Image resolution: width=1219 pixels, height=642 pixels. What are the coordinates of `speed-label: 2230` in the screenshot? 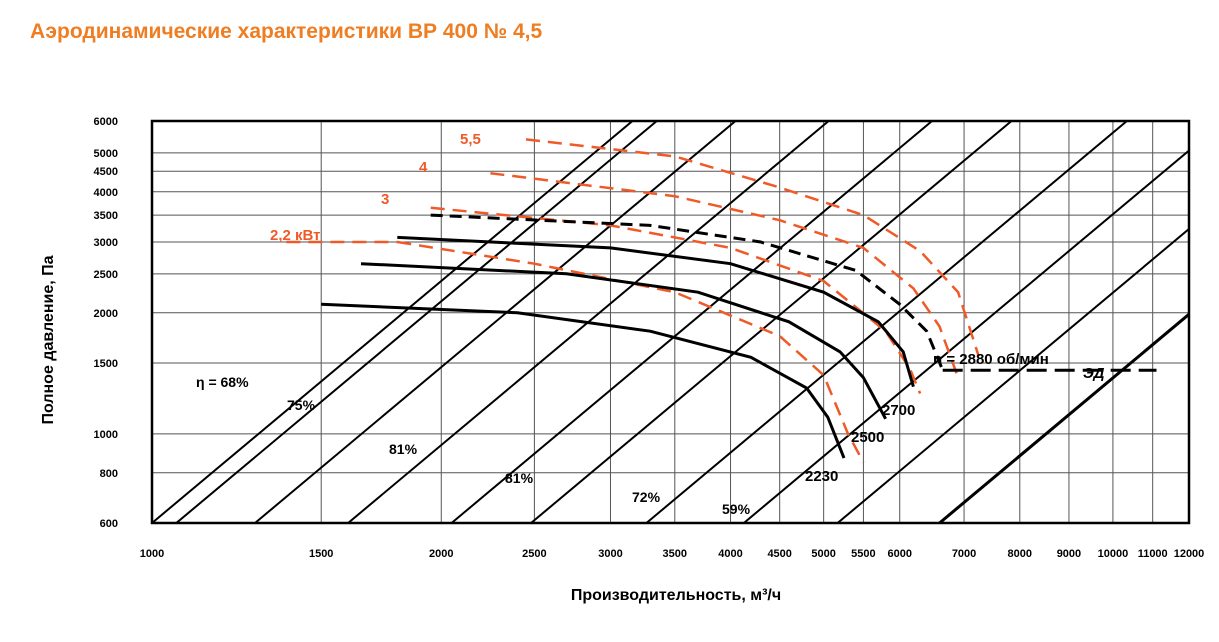 It's located at (821, 476).